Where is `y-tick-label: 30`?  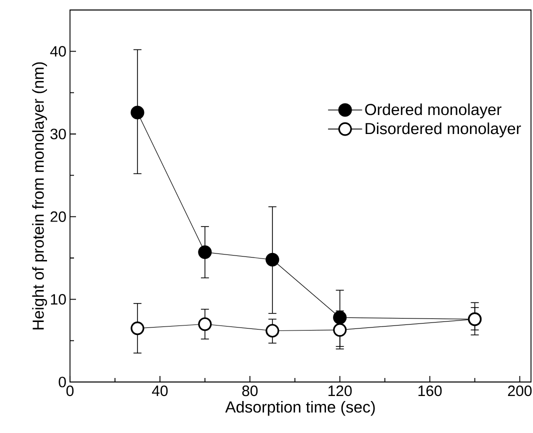 y-tick-label: 30 is located at coordinates (58, 134).